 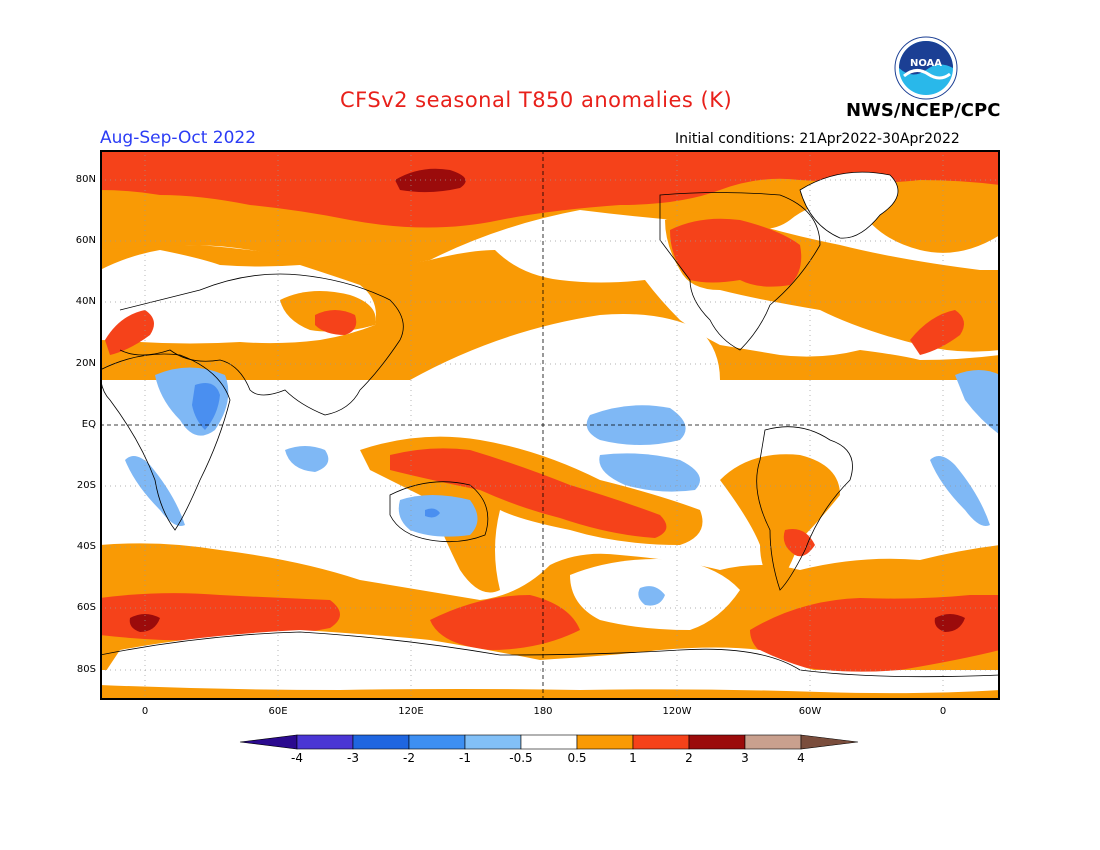 I want to click on anomaly-siberia-strong, so click(x=430, y=180).